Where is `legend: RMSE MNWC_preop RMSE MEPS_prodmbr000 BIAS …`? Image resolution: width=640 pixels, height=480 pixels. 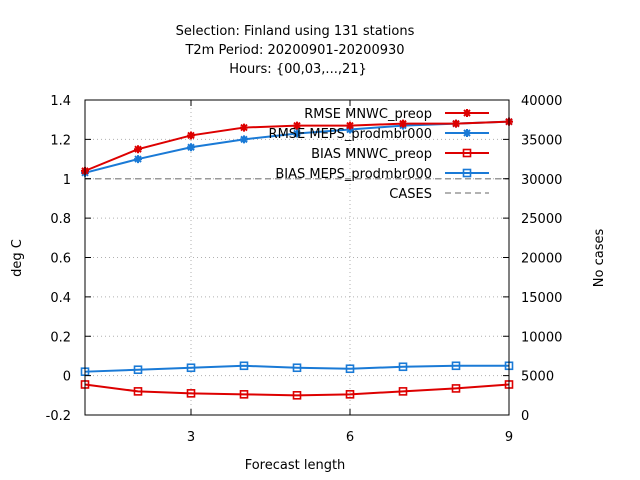 legend: RMSE MNWC_preop RMSE MEPS_prodmbr000 BIAS … is located at coordinates (379, 154).